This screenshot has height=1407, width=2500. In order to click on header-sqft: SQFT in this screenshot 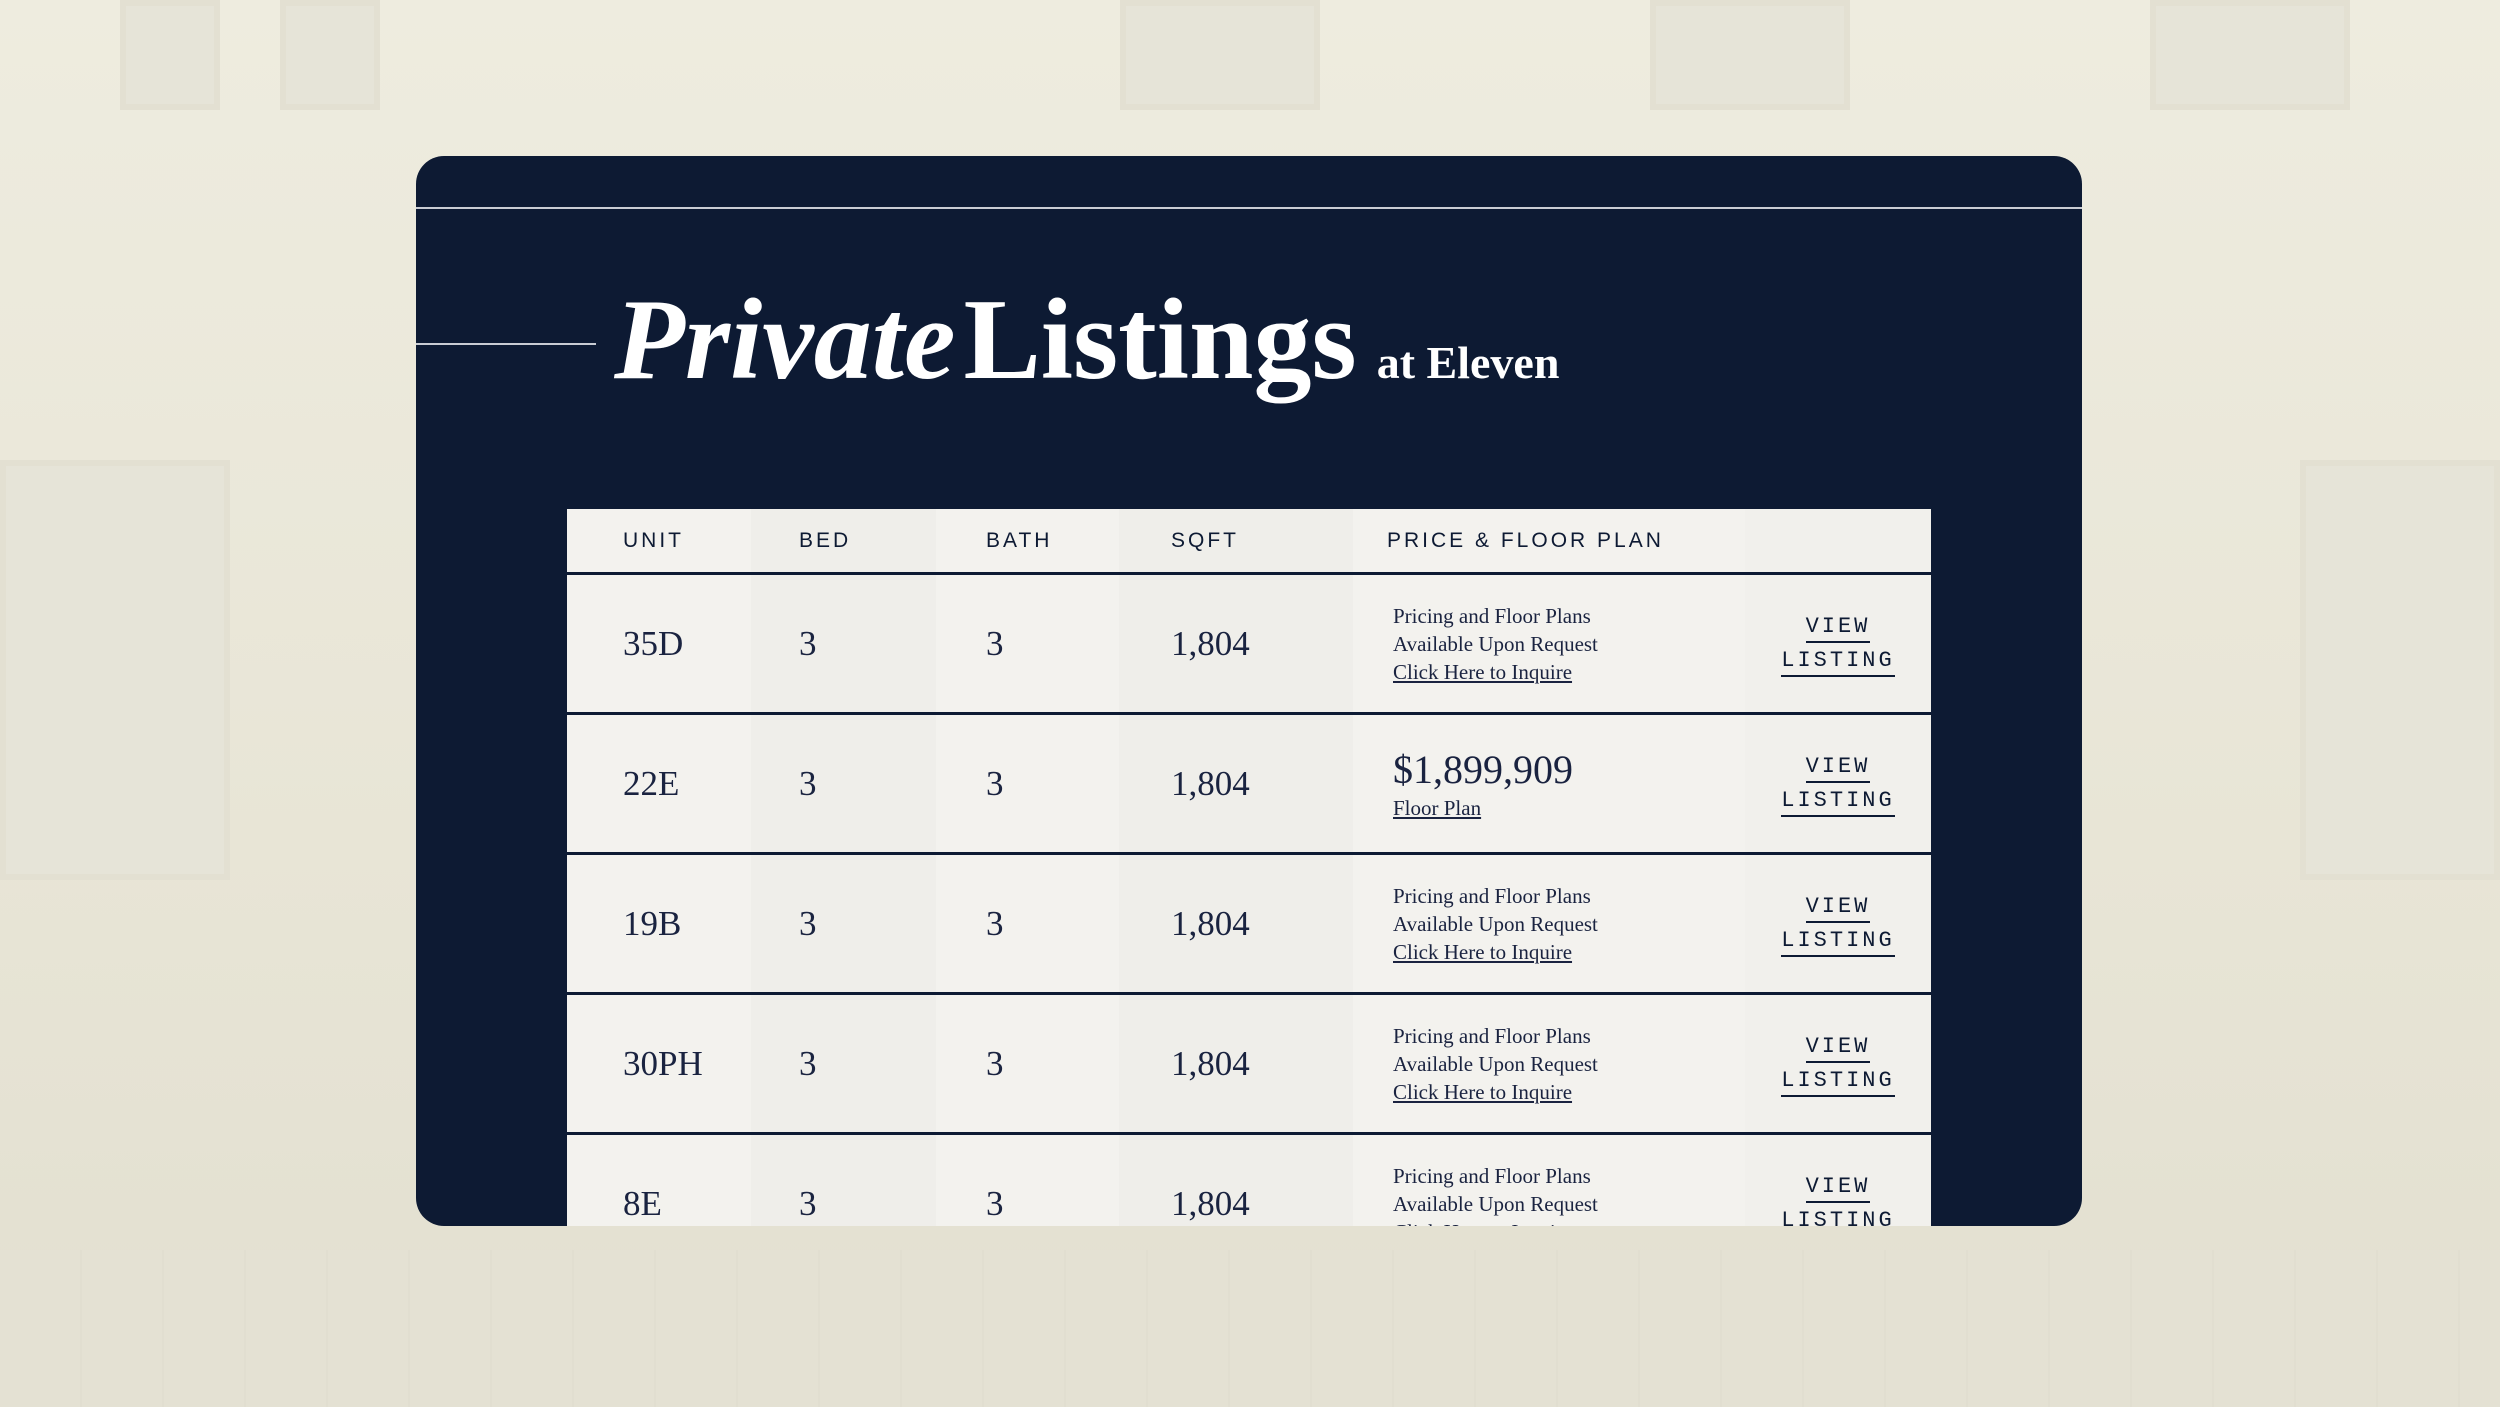, I will do `click(1236, 540)`.